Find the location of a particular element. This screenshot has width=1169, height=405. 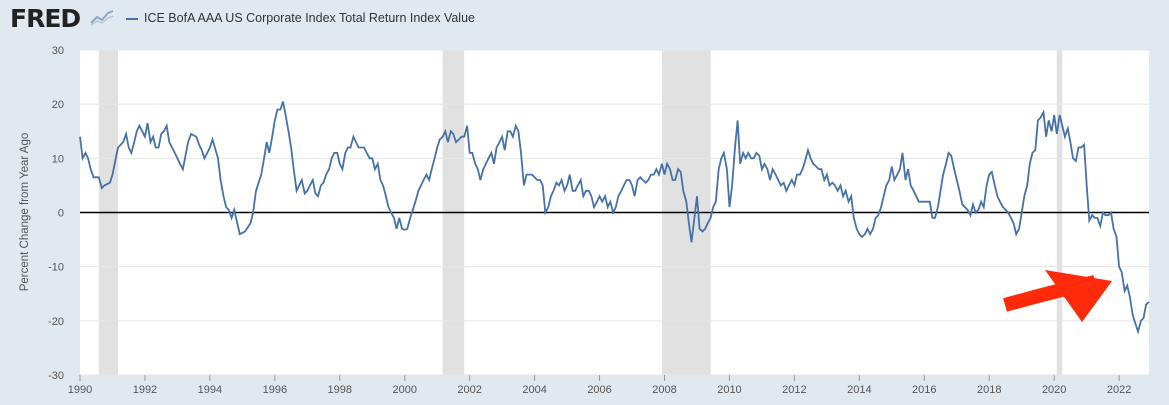

x-tick-label: 2022 is located at coordinates (1119, 390).